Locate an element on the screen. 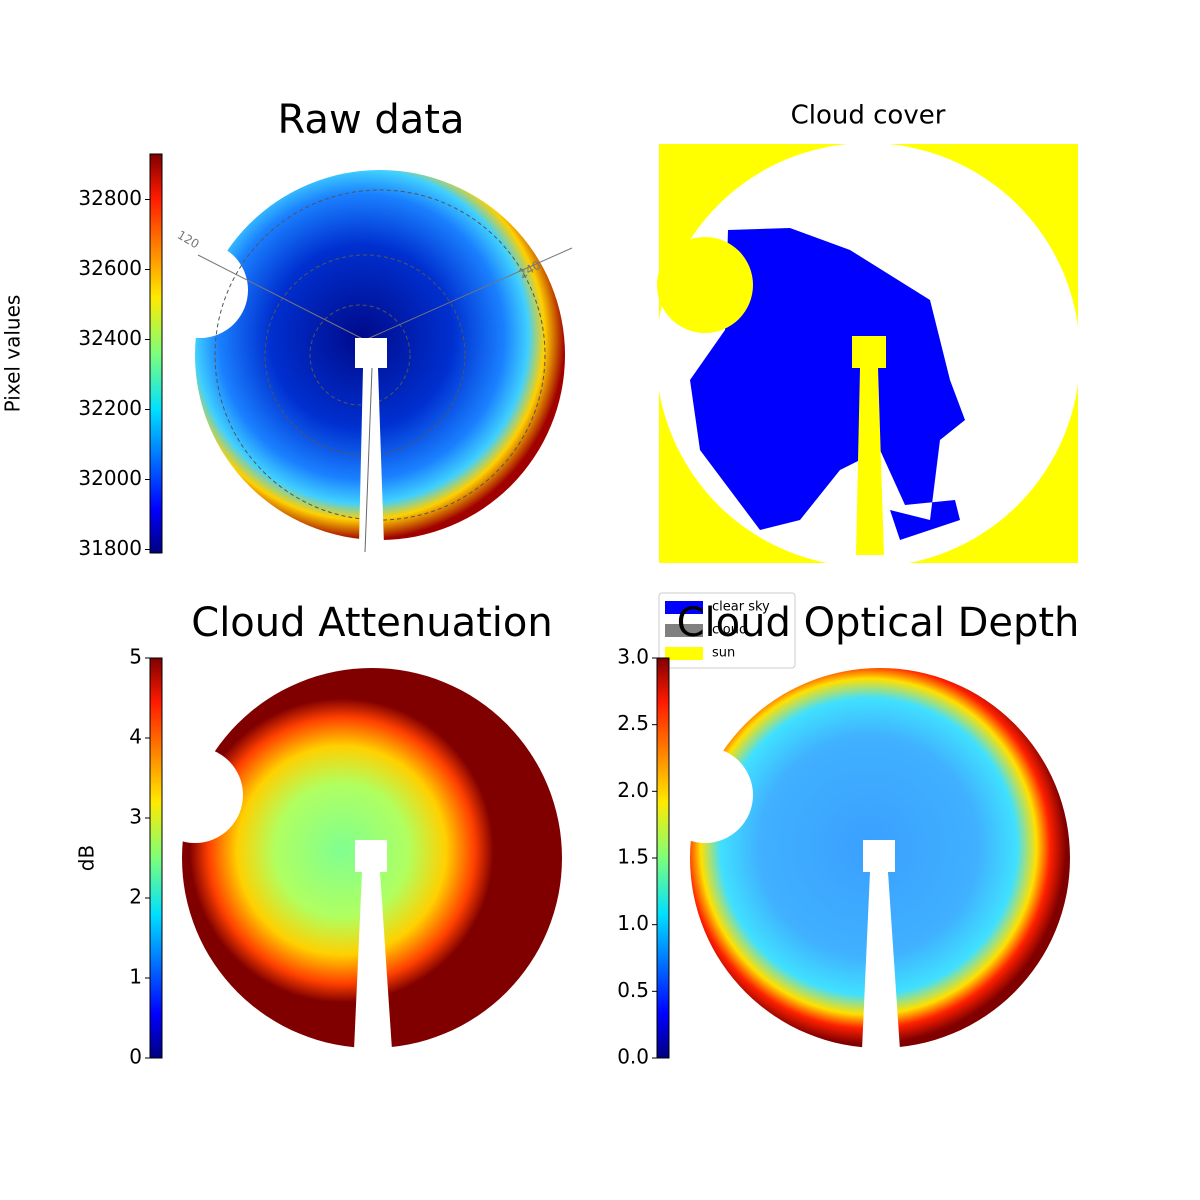 The height and width of the screenshot is (1200, 1200). colorbar-tick-label: 32000 is located at coordinates (110, 478).